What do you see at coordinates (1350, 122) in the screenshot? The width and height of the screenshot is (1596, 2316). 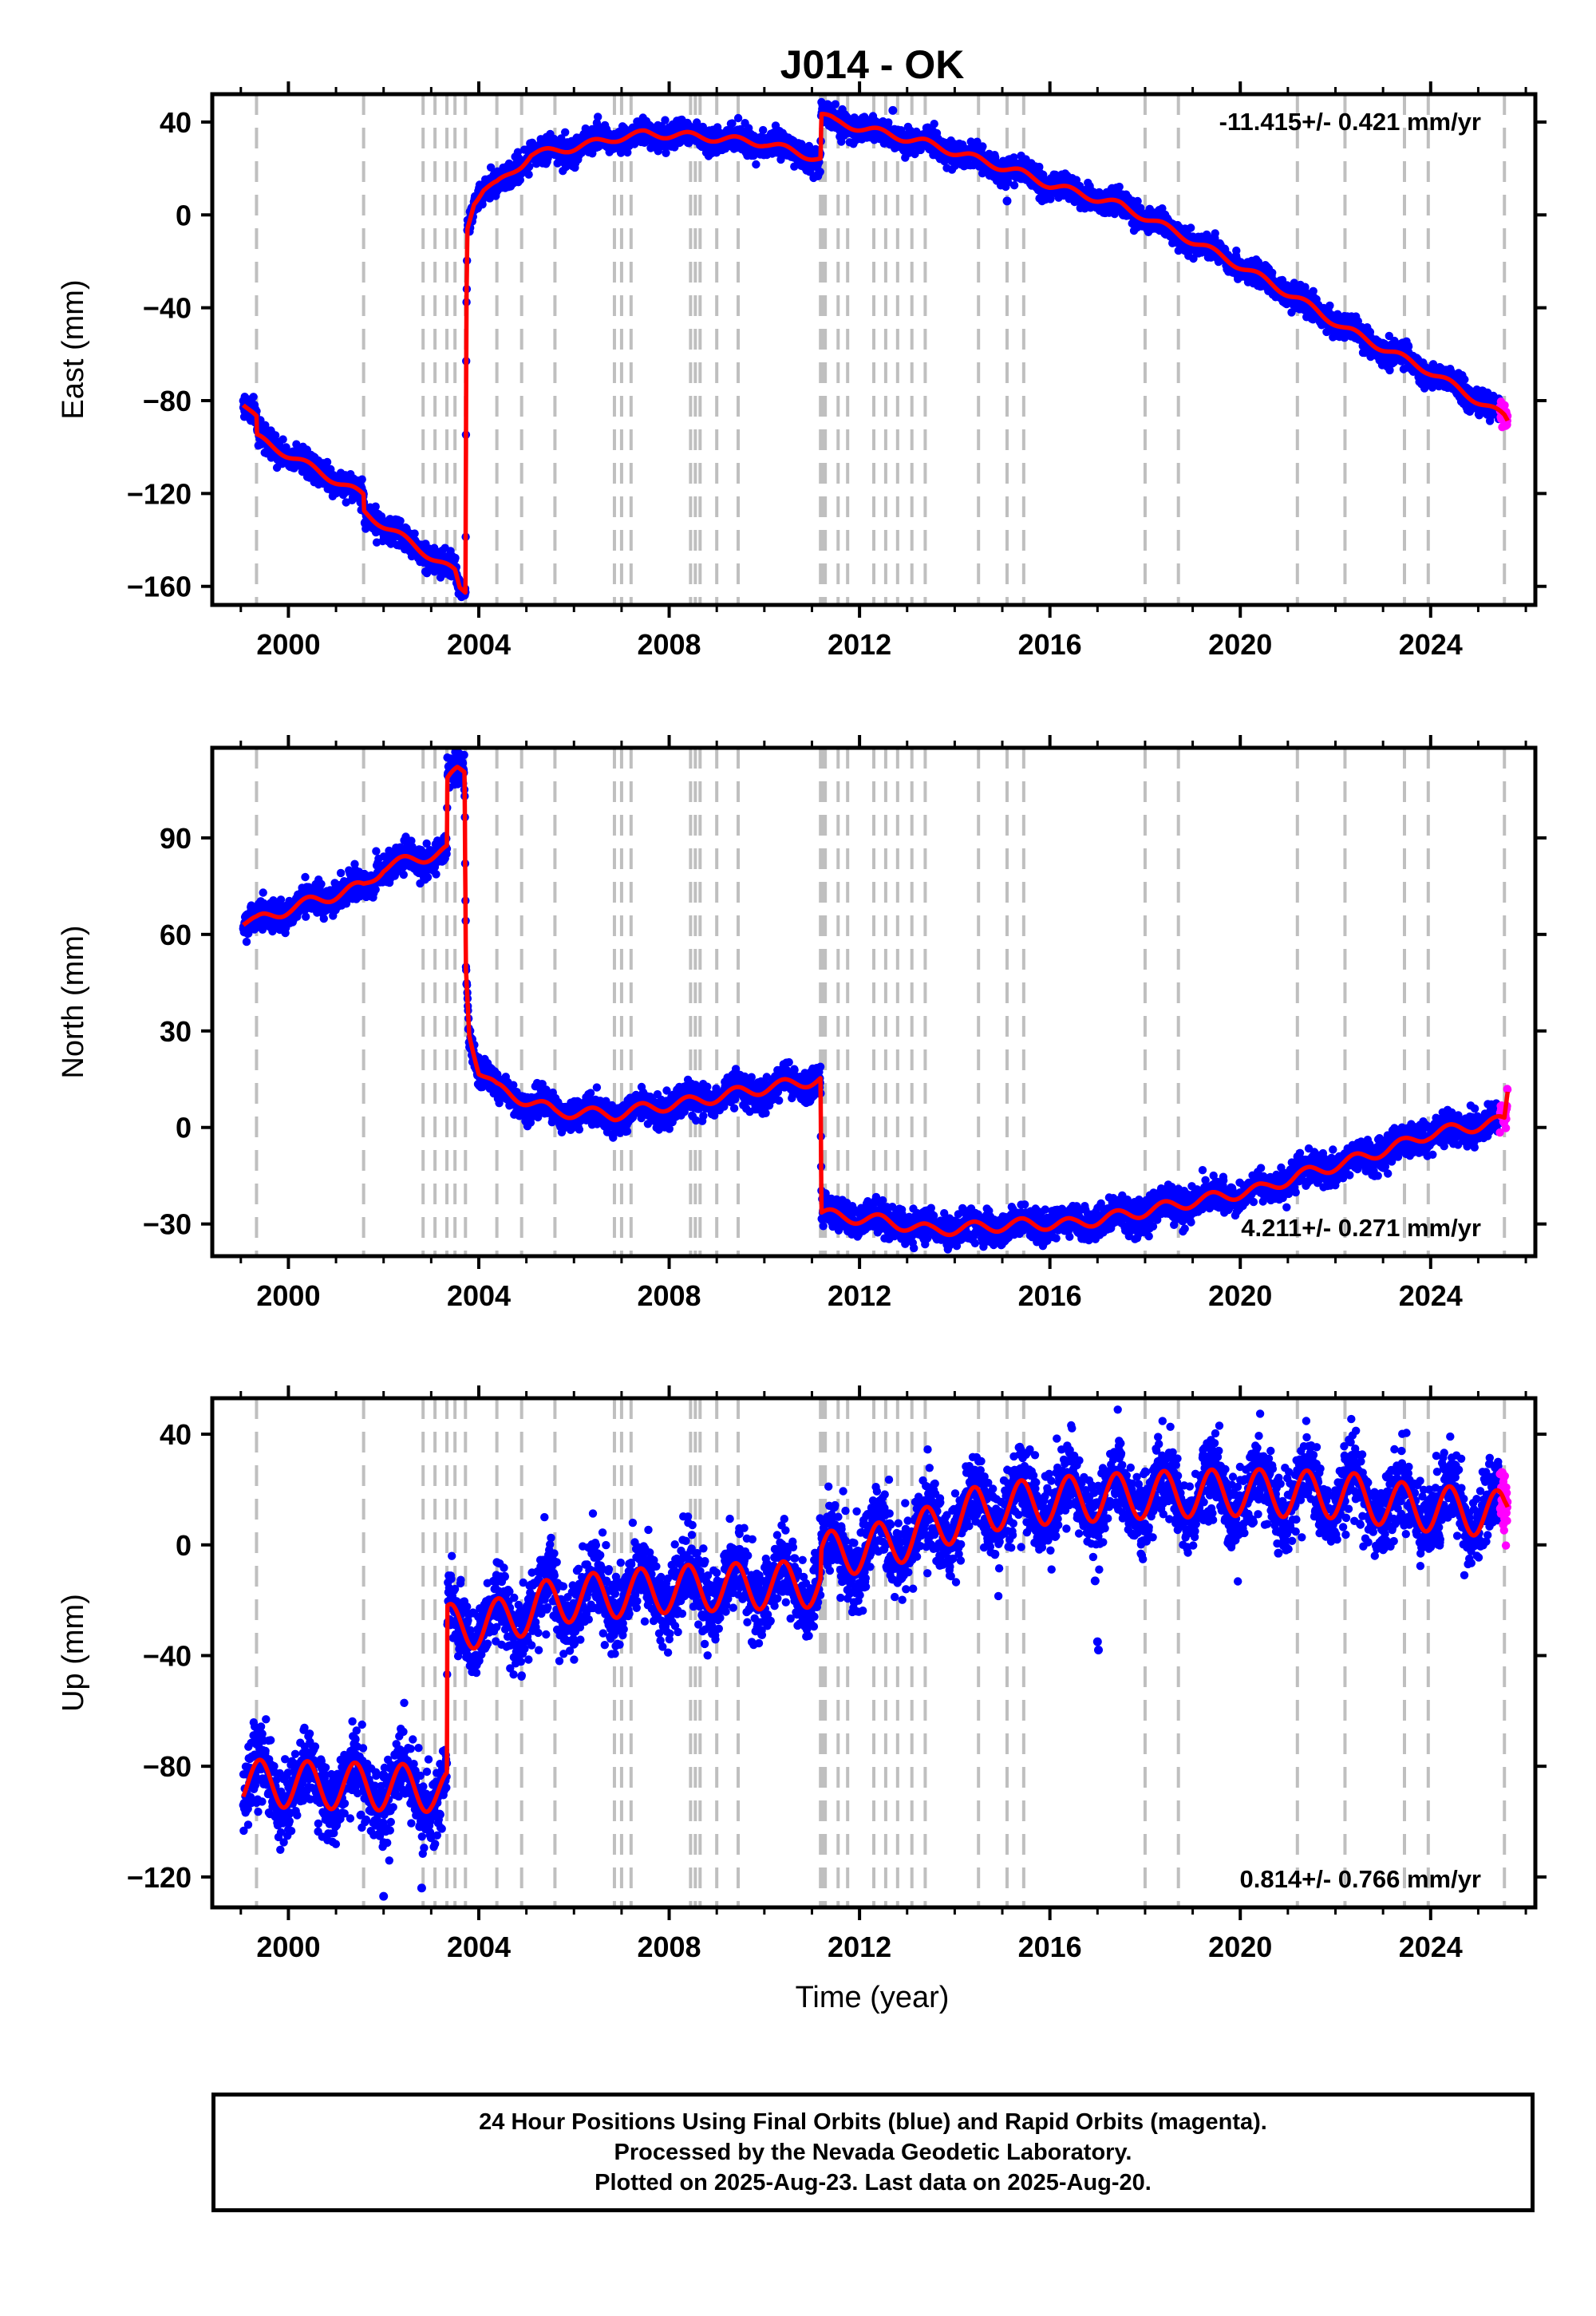 I see `rate-label-east: -11.415+/- 0.421 mm/yr` at bounding box center [1350, 122].